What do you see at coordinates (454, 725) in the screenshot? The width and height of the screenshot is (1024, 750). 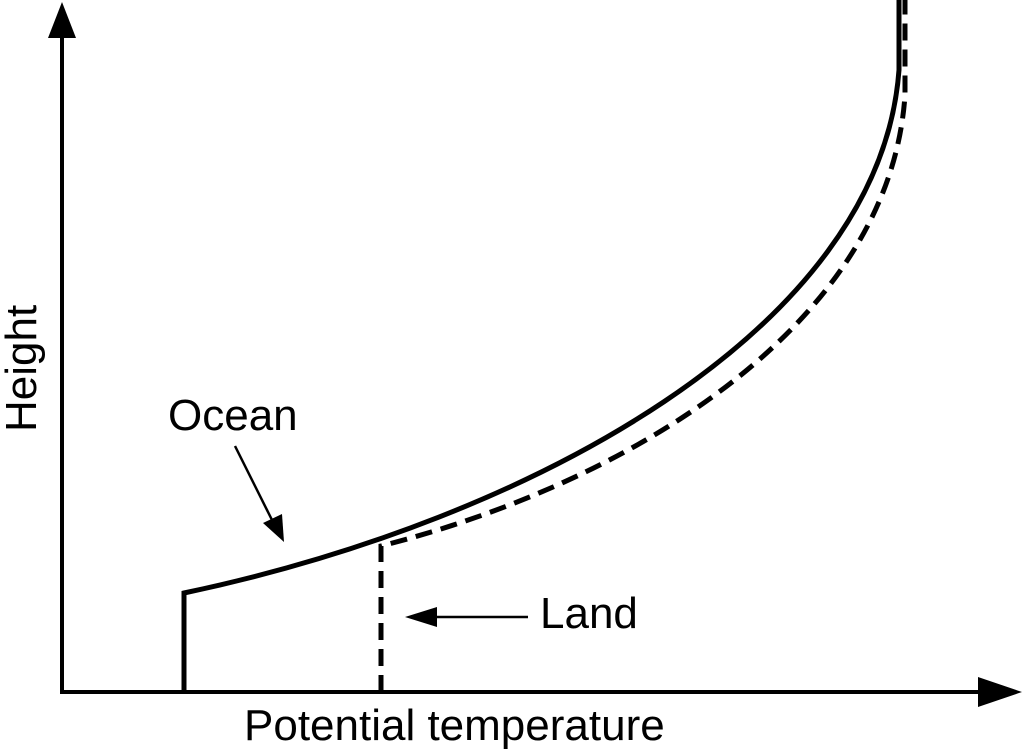 I see `x-axis-label: Potential temperature` at bounding box center [454, 725].